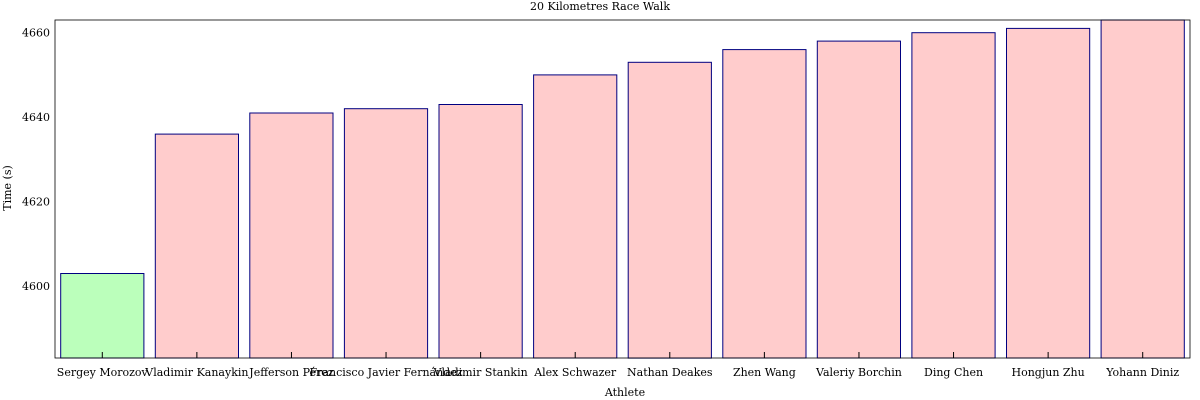  What do you see at coordinates (480, 372) in the screenshot?
I see `x-tick-label: Vladimir Stankin` at bounding box center [480, 372].